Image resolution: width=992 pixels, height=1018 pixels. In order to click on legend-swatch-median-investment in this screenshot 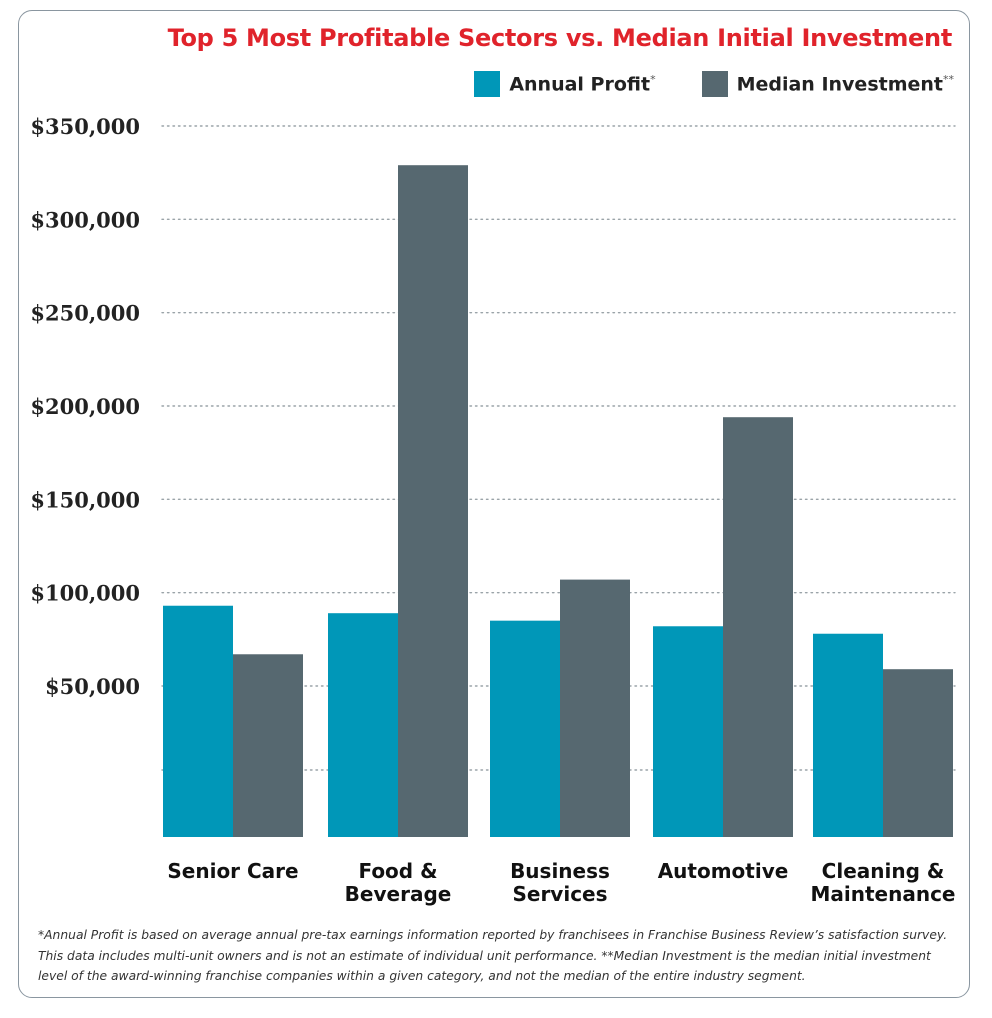, I will do `click(714, 84)`.